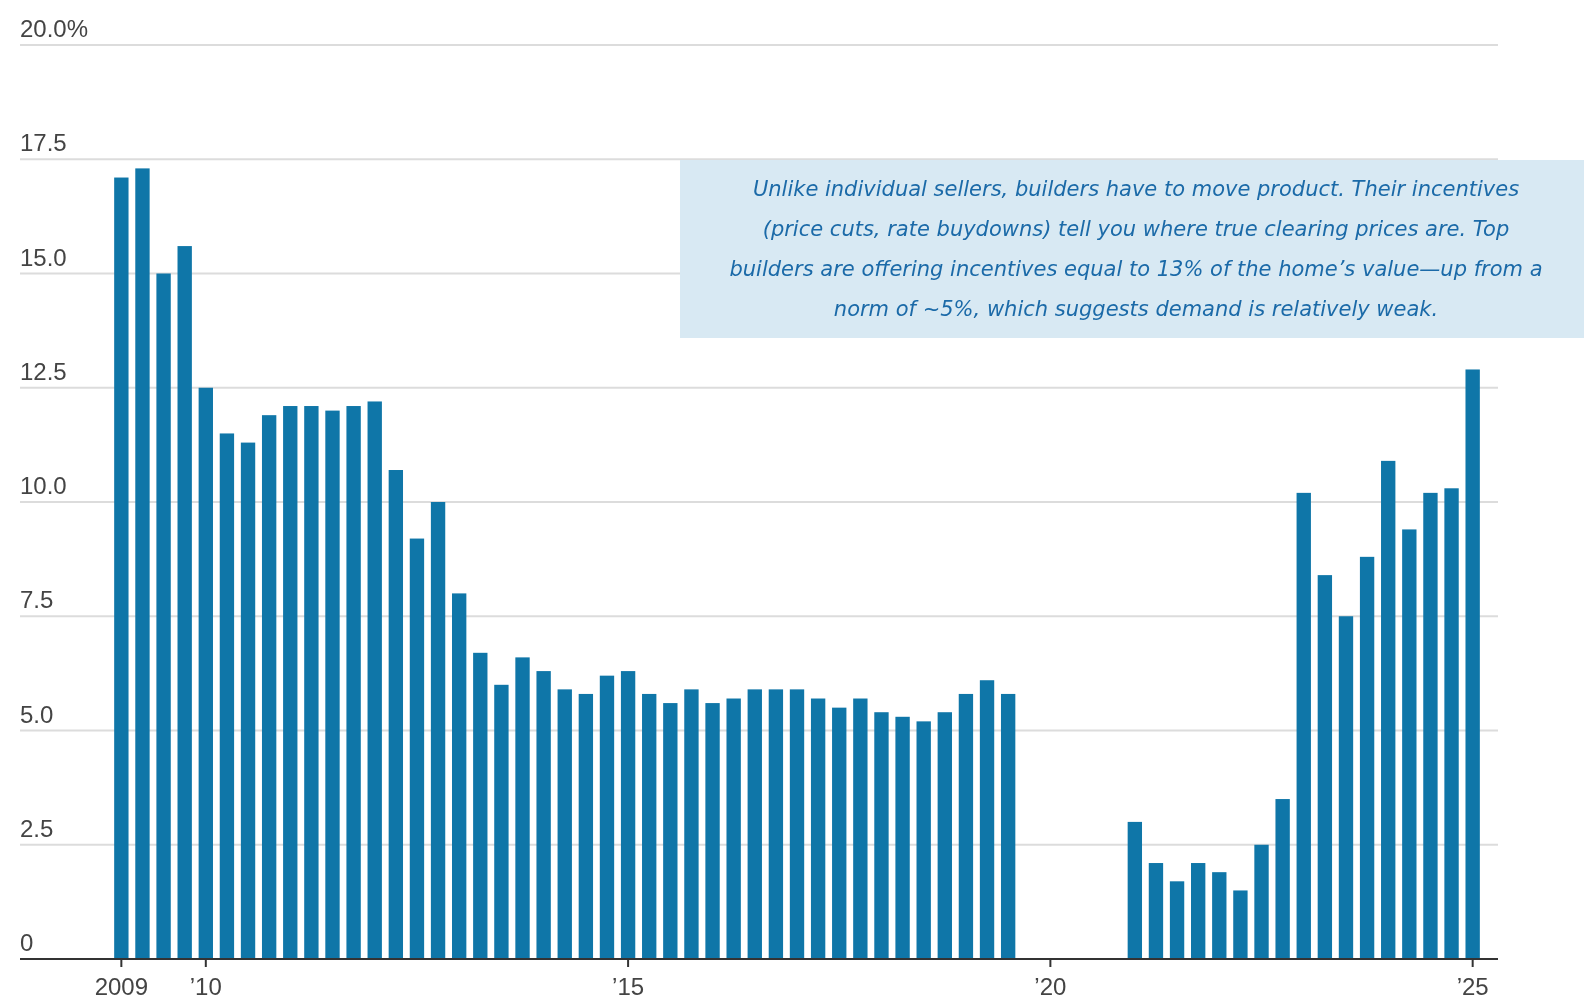 This screenshot has width=1584, height=1002. Describe the element at coordinates (27, 942) in the screenshot. I see `y-tick-label: 0` at that location.